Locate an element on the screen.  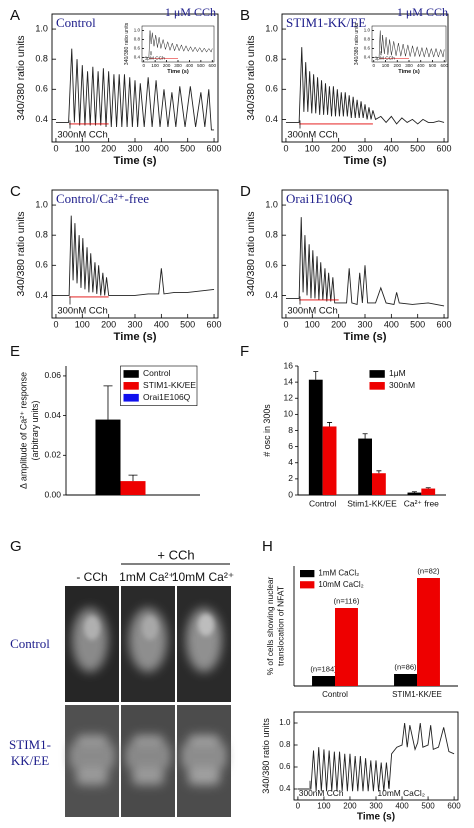
y-tick-label: 10 is located at coordinates (289, 414).